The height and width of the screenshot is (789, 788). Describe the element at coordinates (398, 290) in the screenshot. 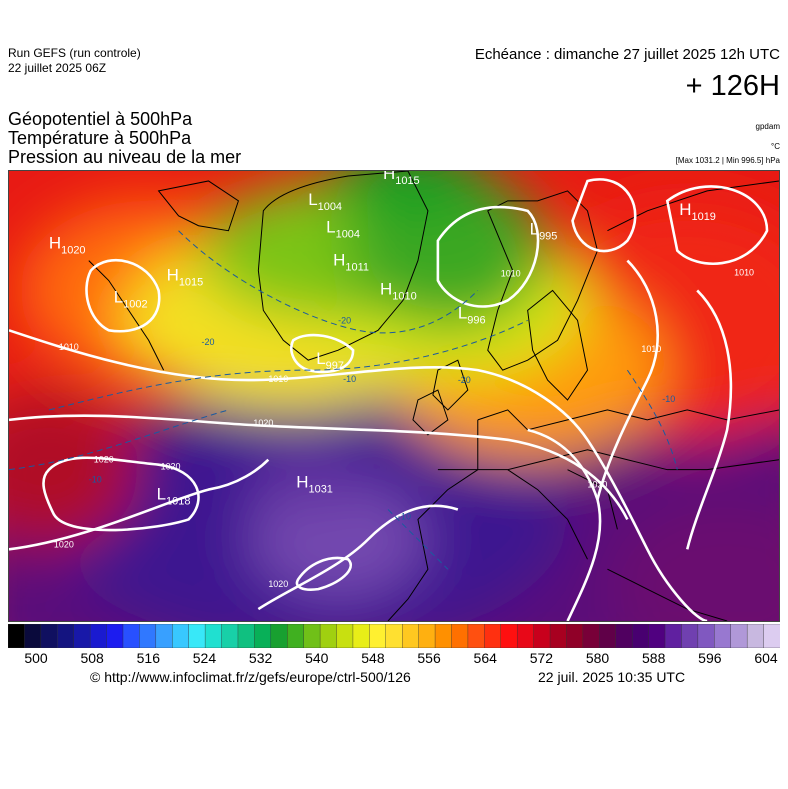

I see `pressure-system: H1010` at that location.